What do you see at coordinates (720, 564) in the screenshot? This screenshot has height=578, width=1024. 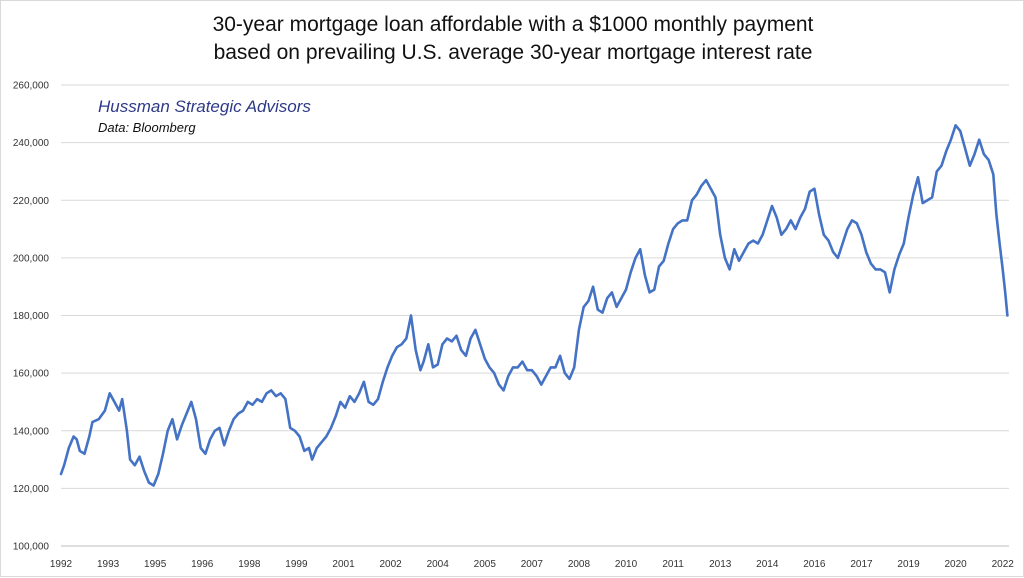 I see `x-tick-label: 2013` at bounding box center [720, 564].